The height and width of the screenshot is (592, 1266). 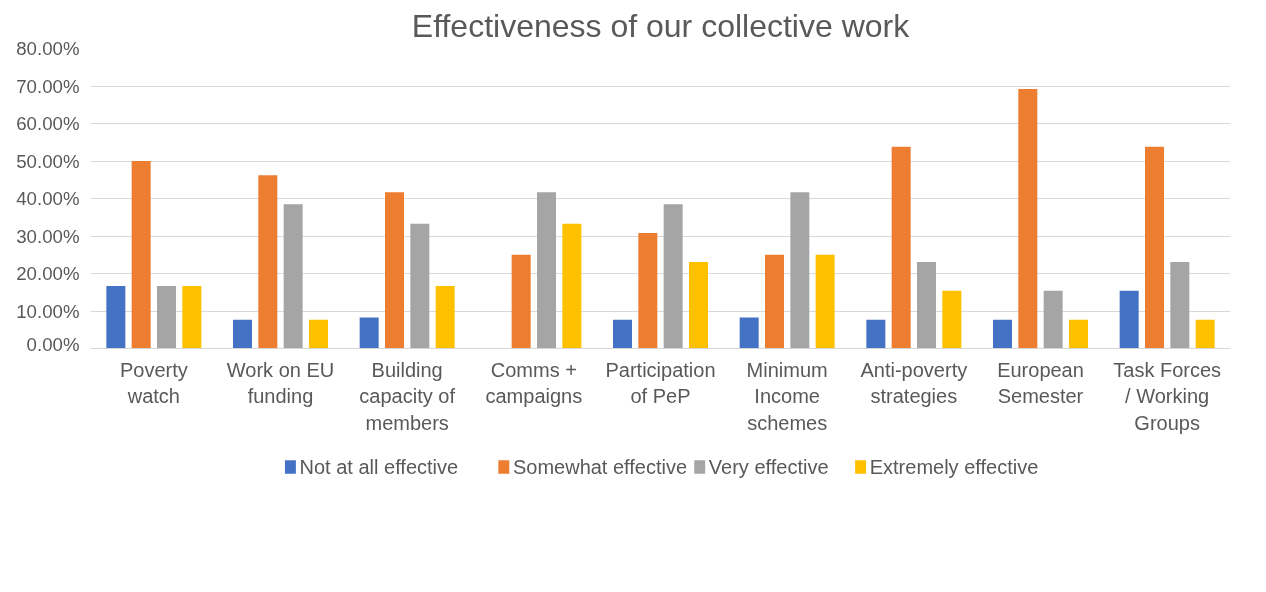 I want to click on chart-title: Effectiveness of our collective work, so click(x=661, y=25).